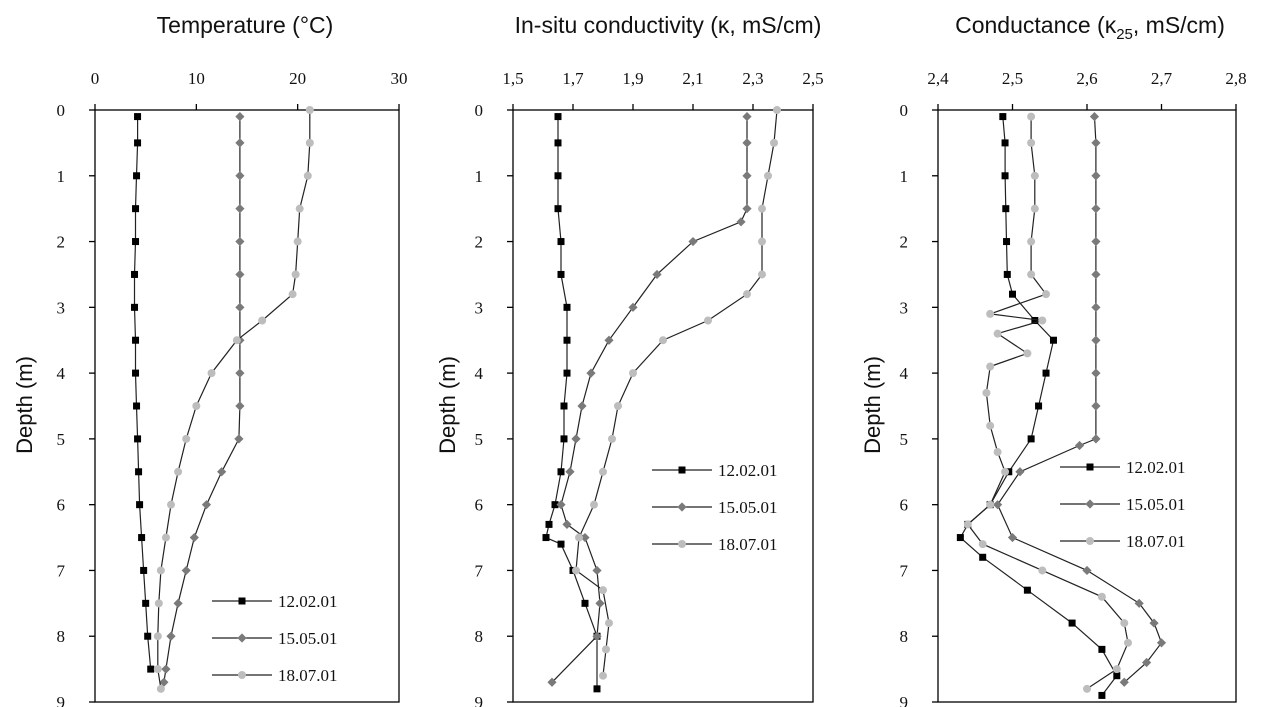  I want to click on x-tick-label: 30, so click(399, 78).